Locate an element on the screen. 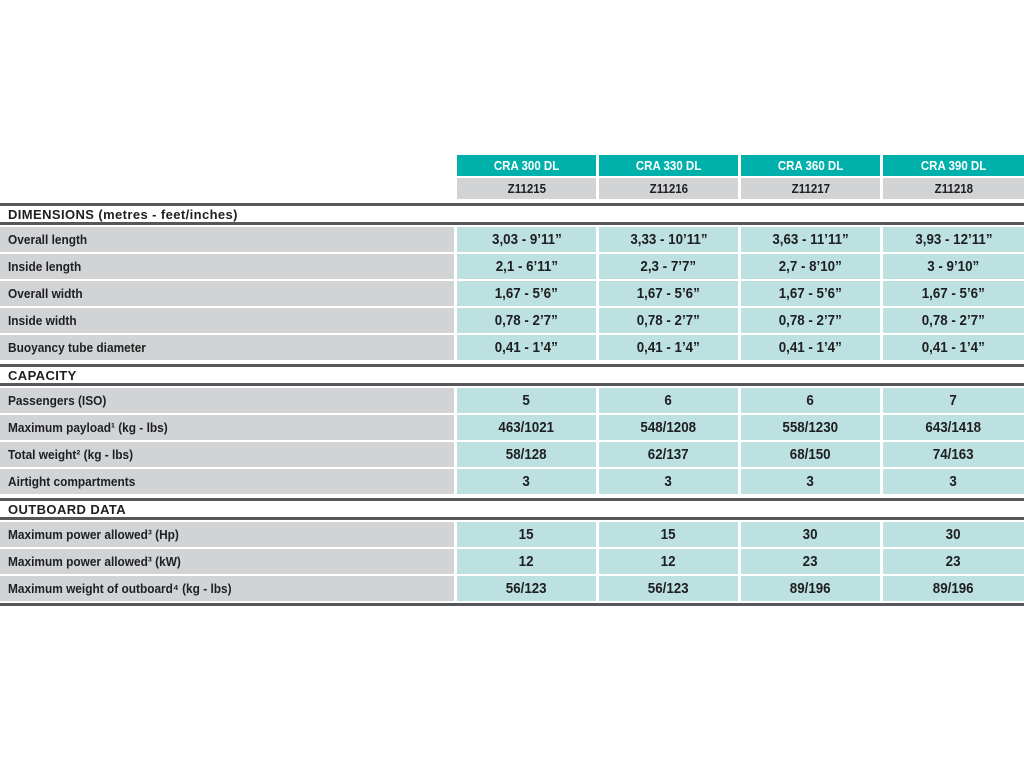  model-header-row: CRA 300 DL CRA 330 DL CRA 360 DL CRA 390 DL is located at coordinates (739, 165).